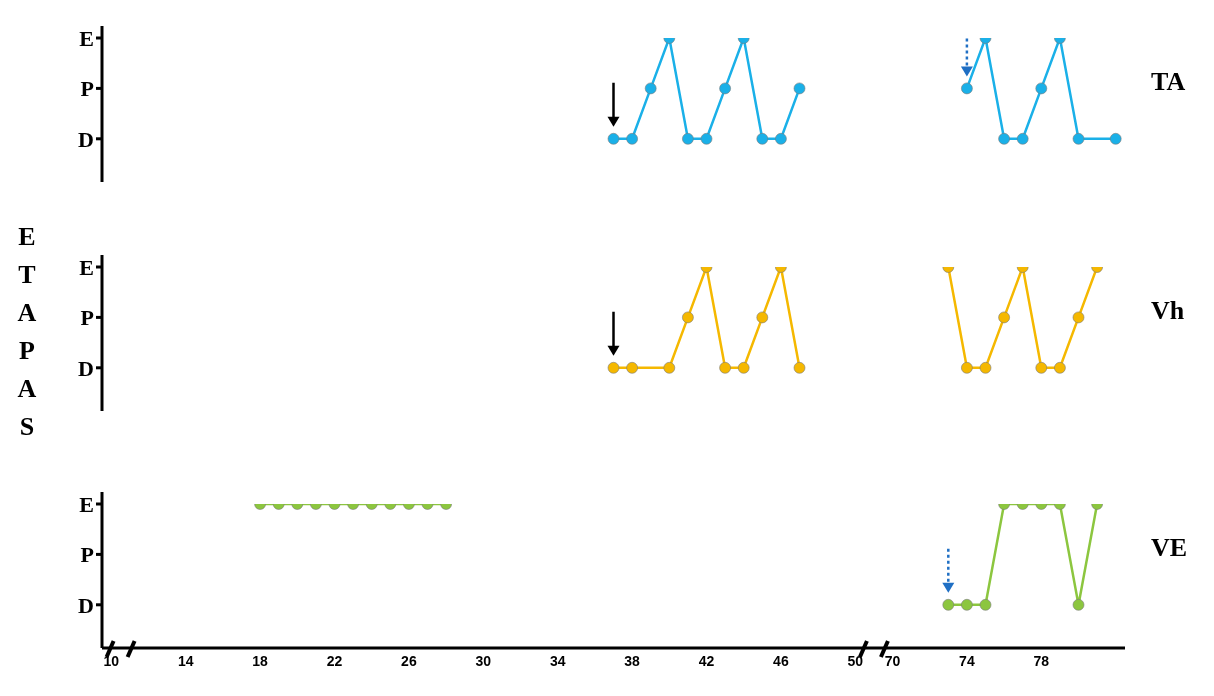  Describe the element at coordinates (1168, 310) in the screenshot. I see `text: Vh` at that location.